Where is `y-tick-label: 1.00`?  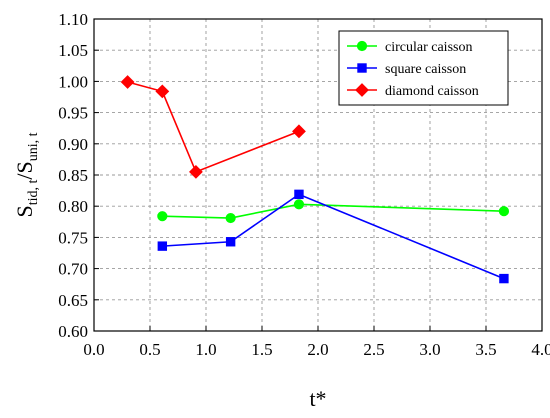 y-tick-label: 1.00 is located at coordinates (73, 81).